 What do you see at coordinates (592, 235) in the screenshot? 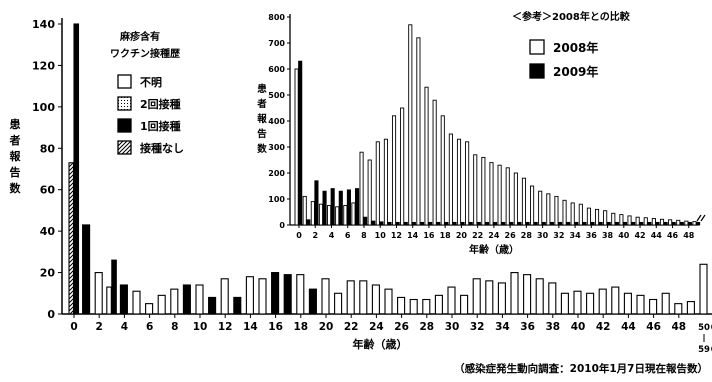
I see `inset-x-tick-label: 36` at bounding box center [592, 235].